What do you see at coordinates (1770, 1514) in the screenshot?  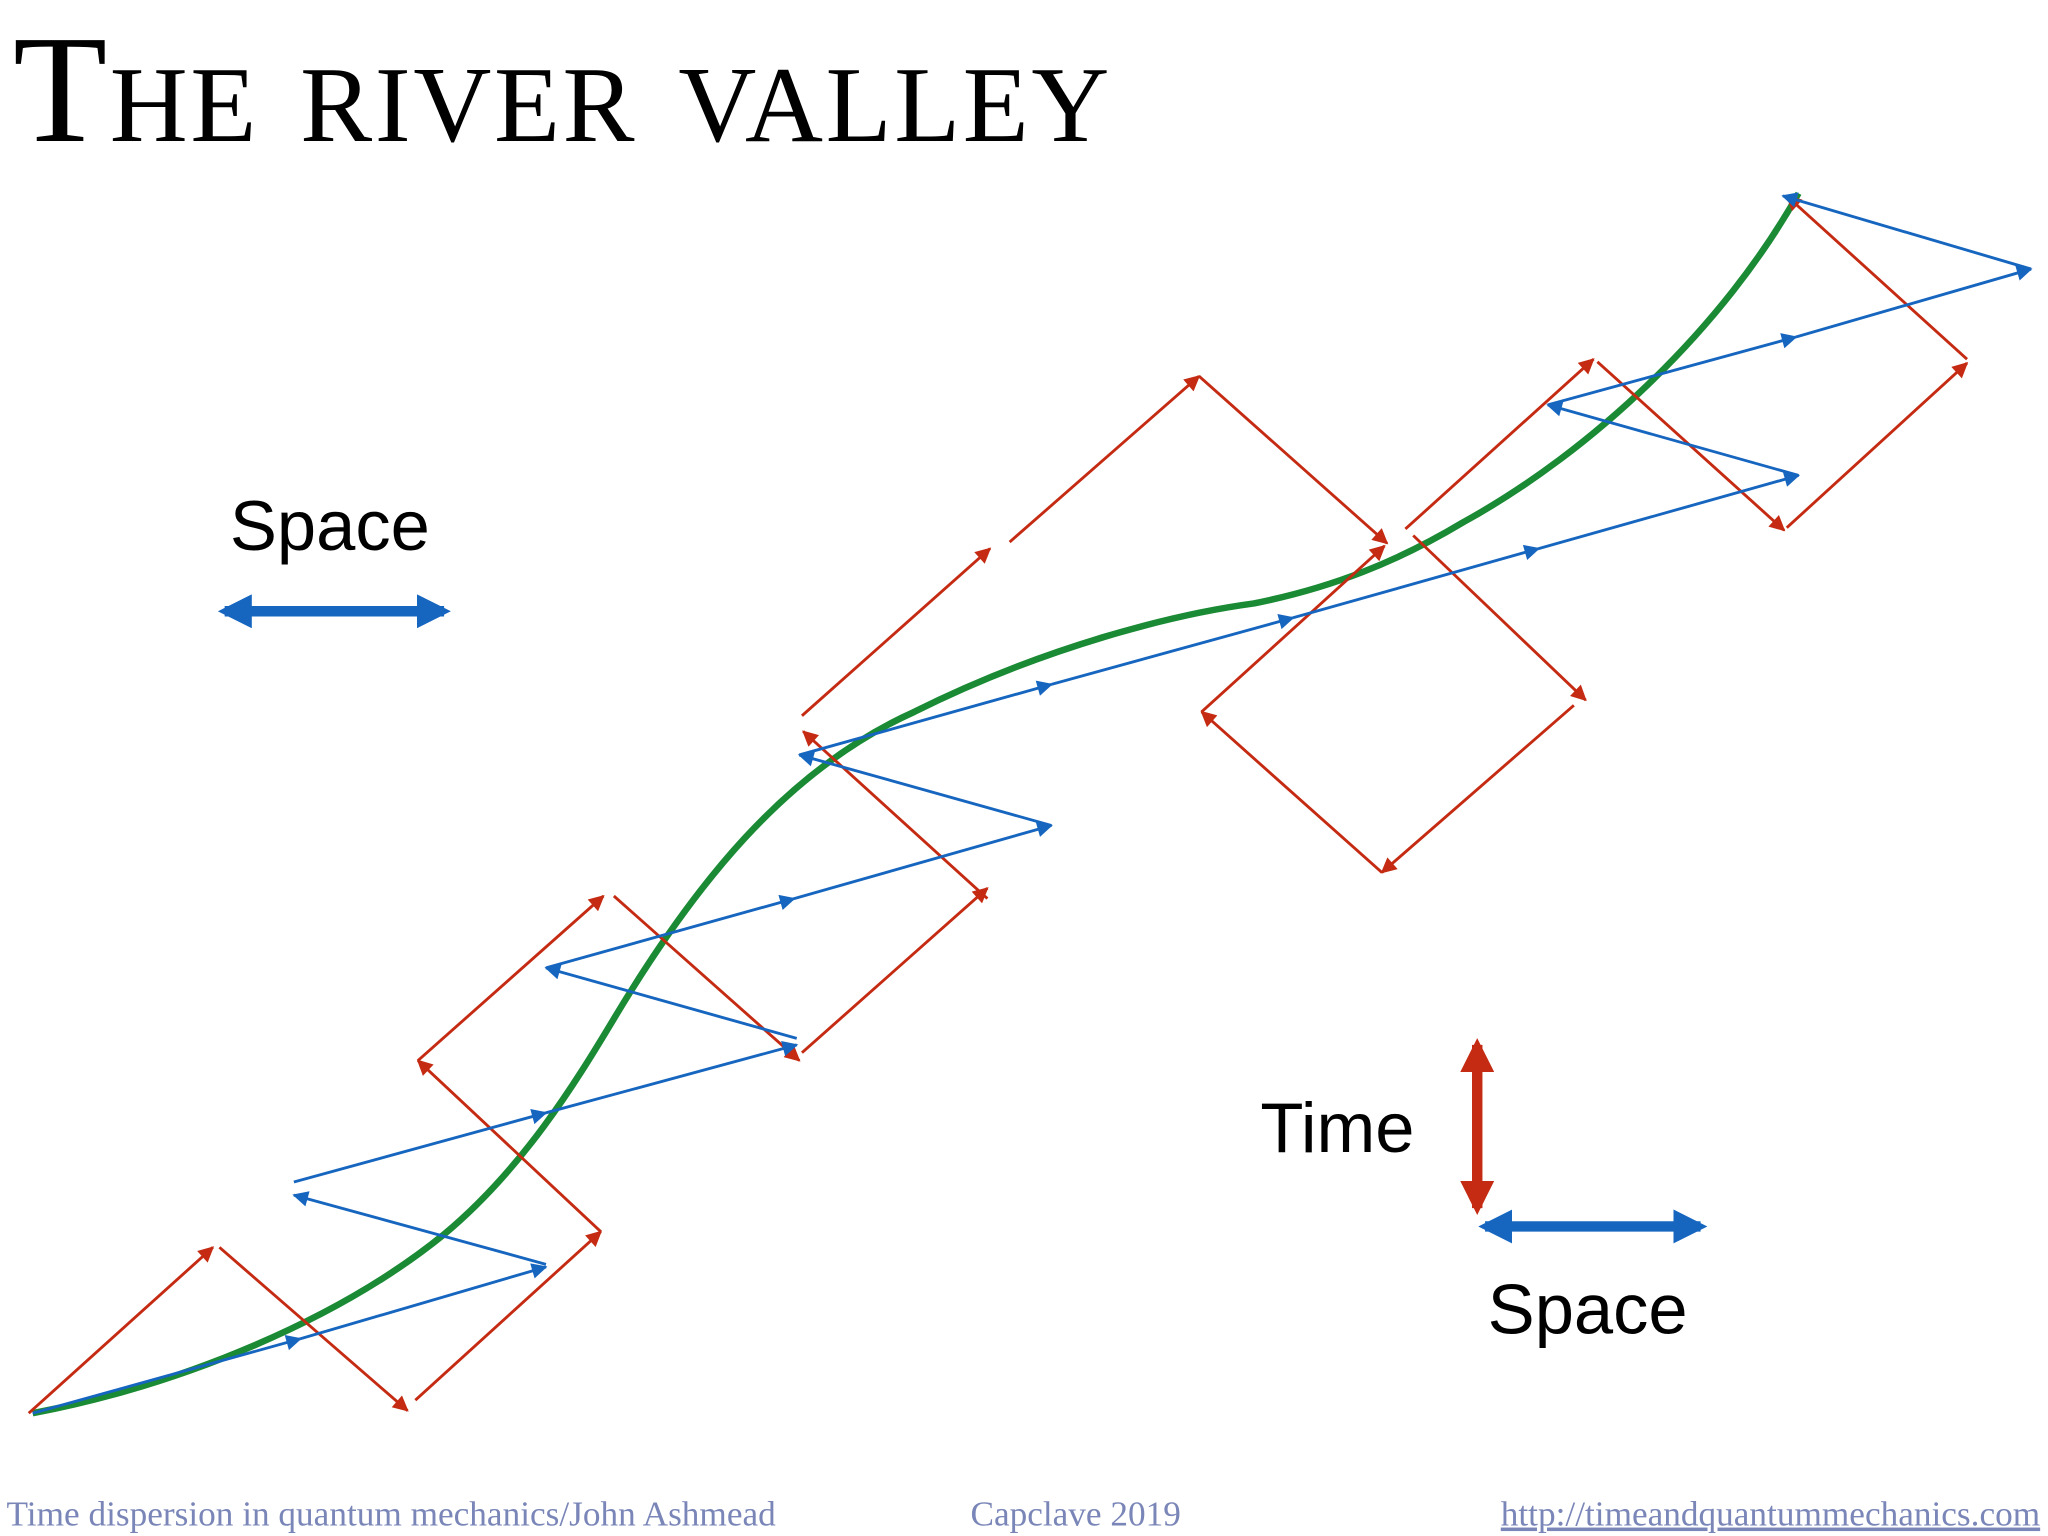 I see `footer-link: http://timeandquantummechanics.com` at bounding box center [1770, 1514].